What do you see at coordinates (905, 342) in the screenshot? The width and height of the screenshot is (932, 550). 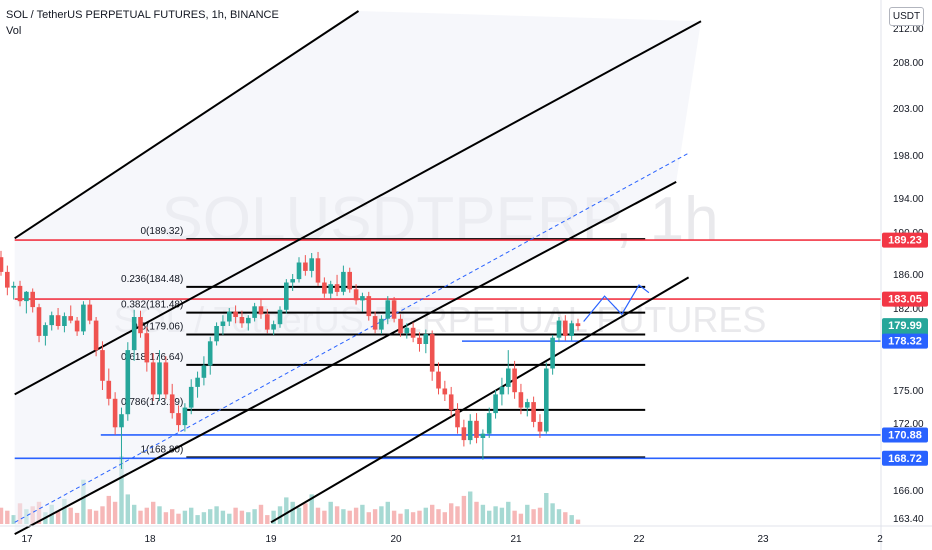 I see `price-label-value: 178.32` at bounding box center [905, 342].